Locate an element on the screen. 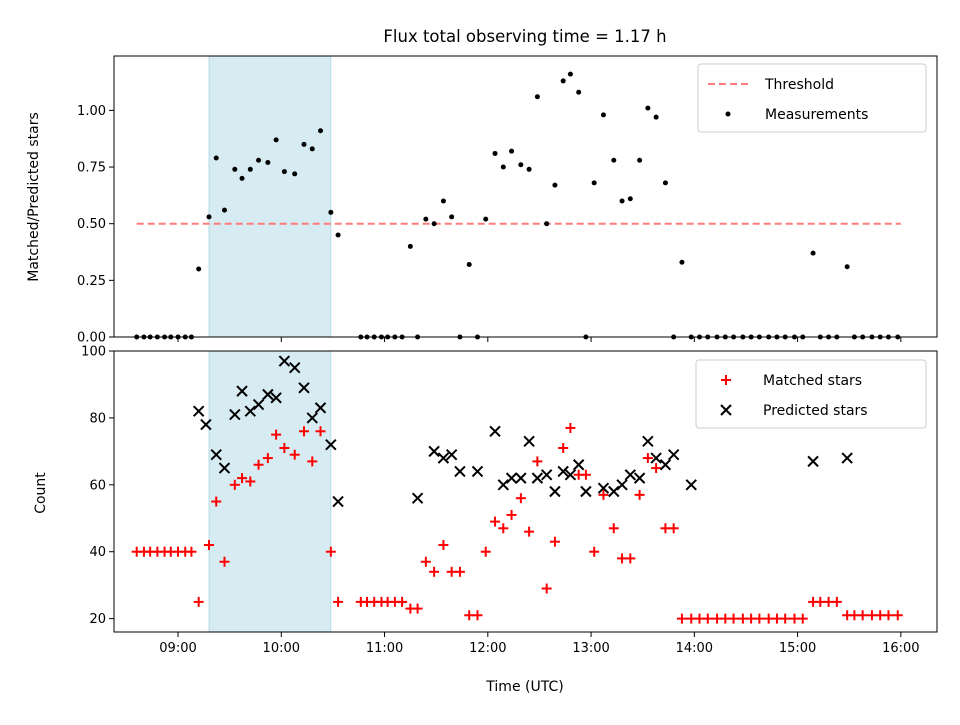  count-xtick-label: 14:00 is located at coordinates (694, 648).